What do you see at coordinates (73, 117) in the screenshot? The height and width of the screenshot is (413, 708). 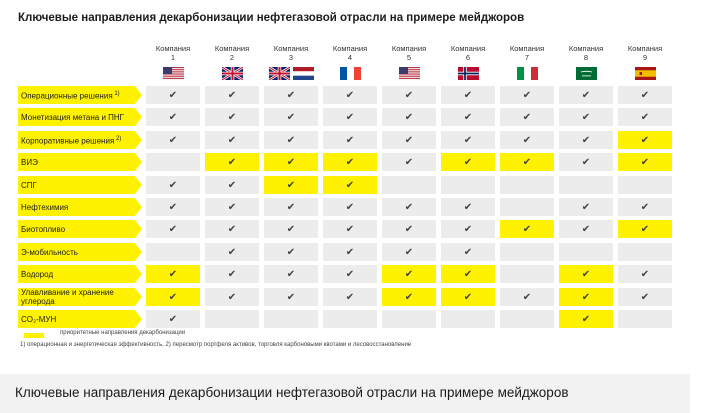 I see `row-label-text: Монетизация метана и ПНГ` at bounding box center [73, 117].